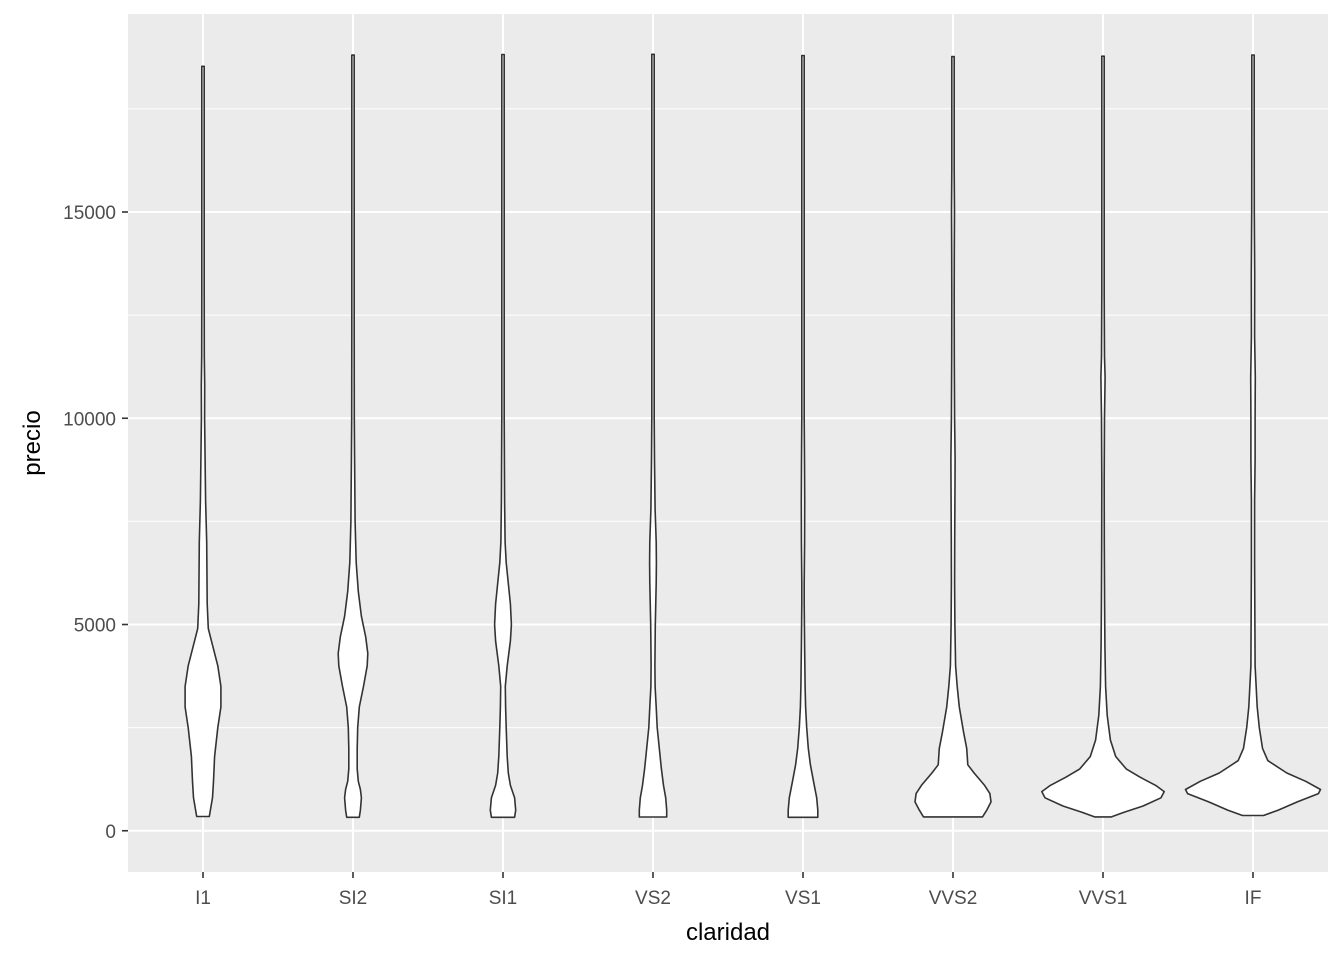 This screenshot has height=960, width=1344. What do you see at coordinates (32, 442) in the screenshot?
I see `y-axis-title: precio` at bounding box center [32, 442].